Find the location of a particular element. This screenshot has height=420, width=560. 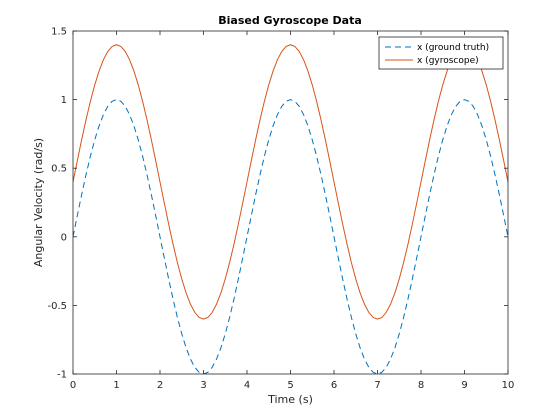

y-tick-label: 1 is located at coordinates (64, 100).